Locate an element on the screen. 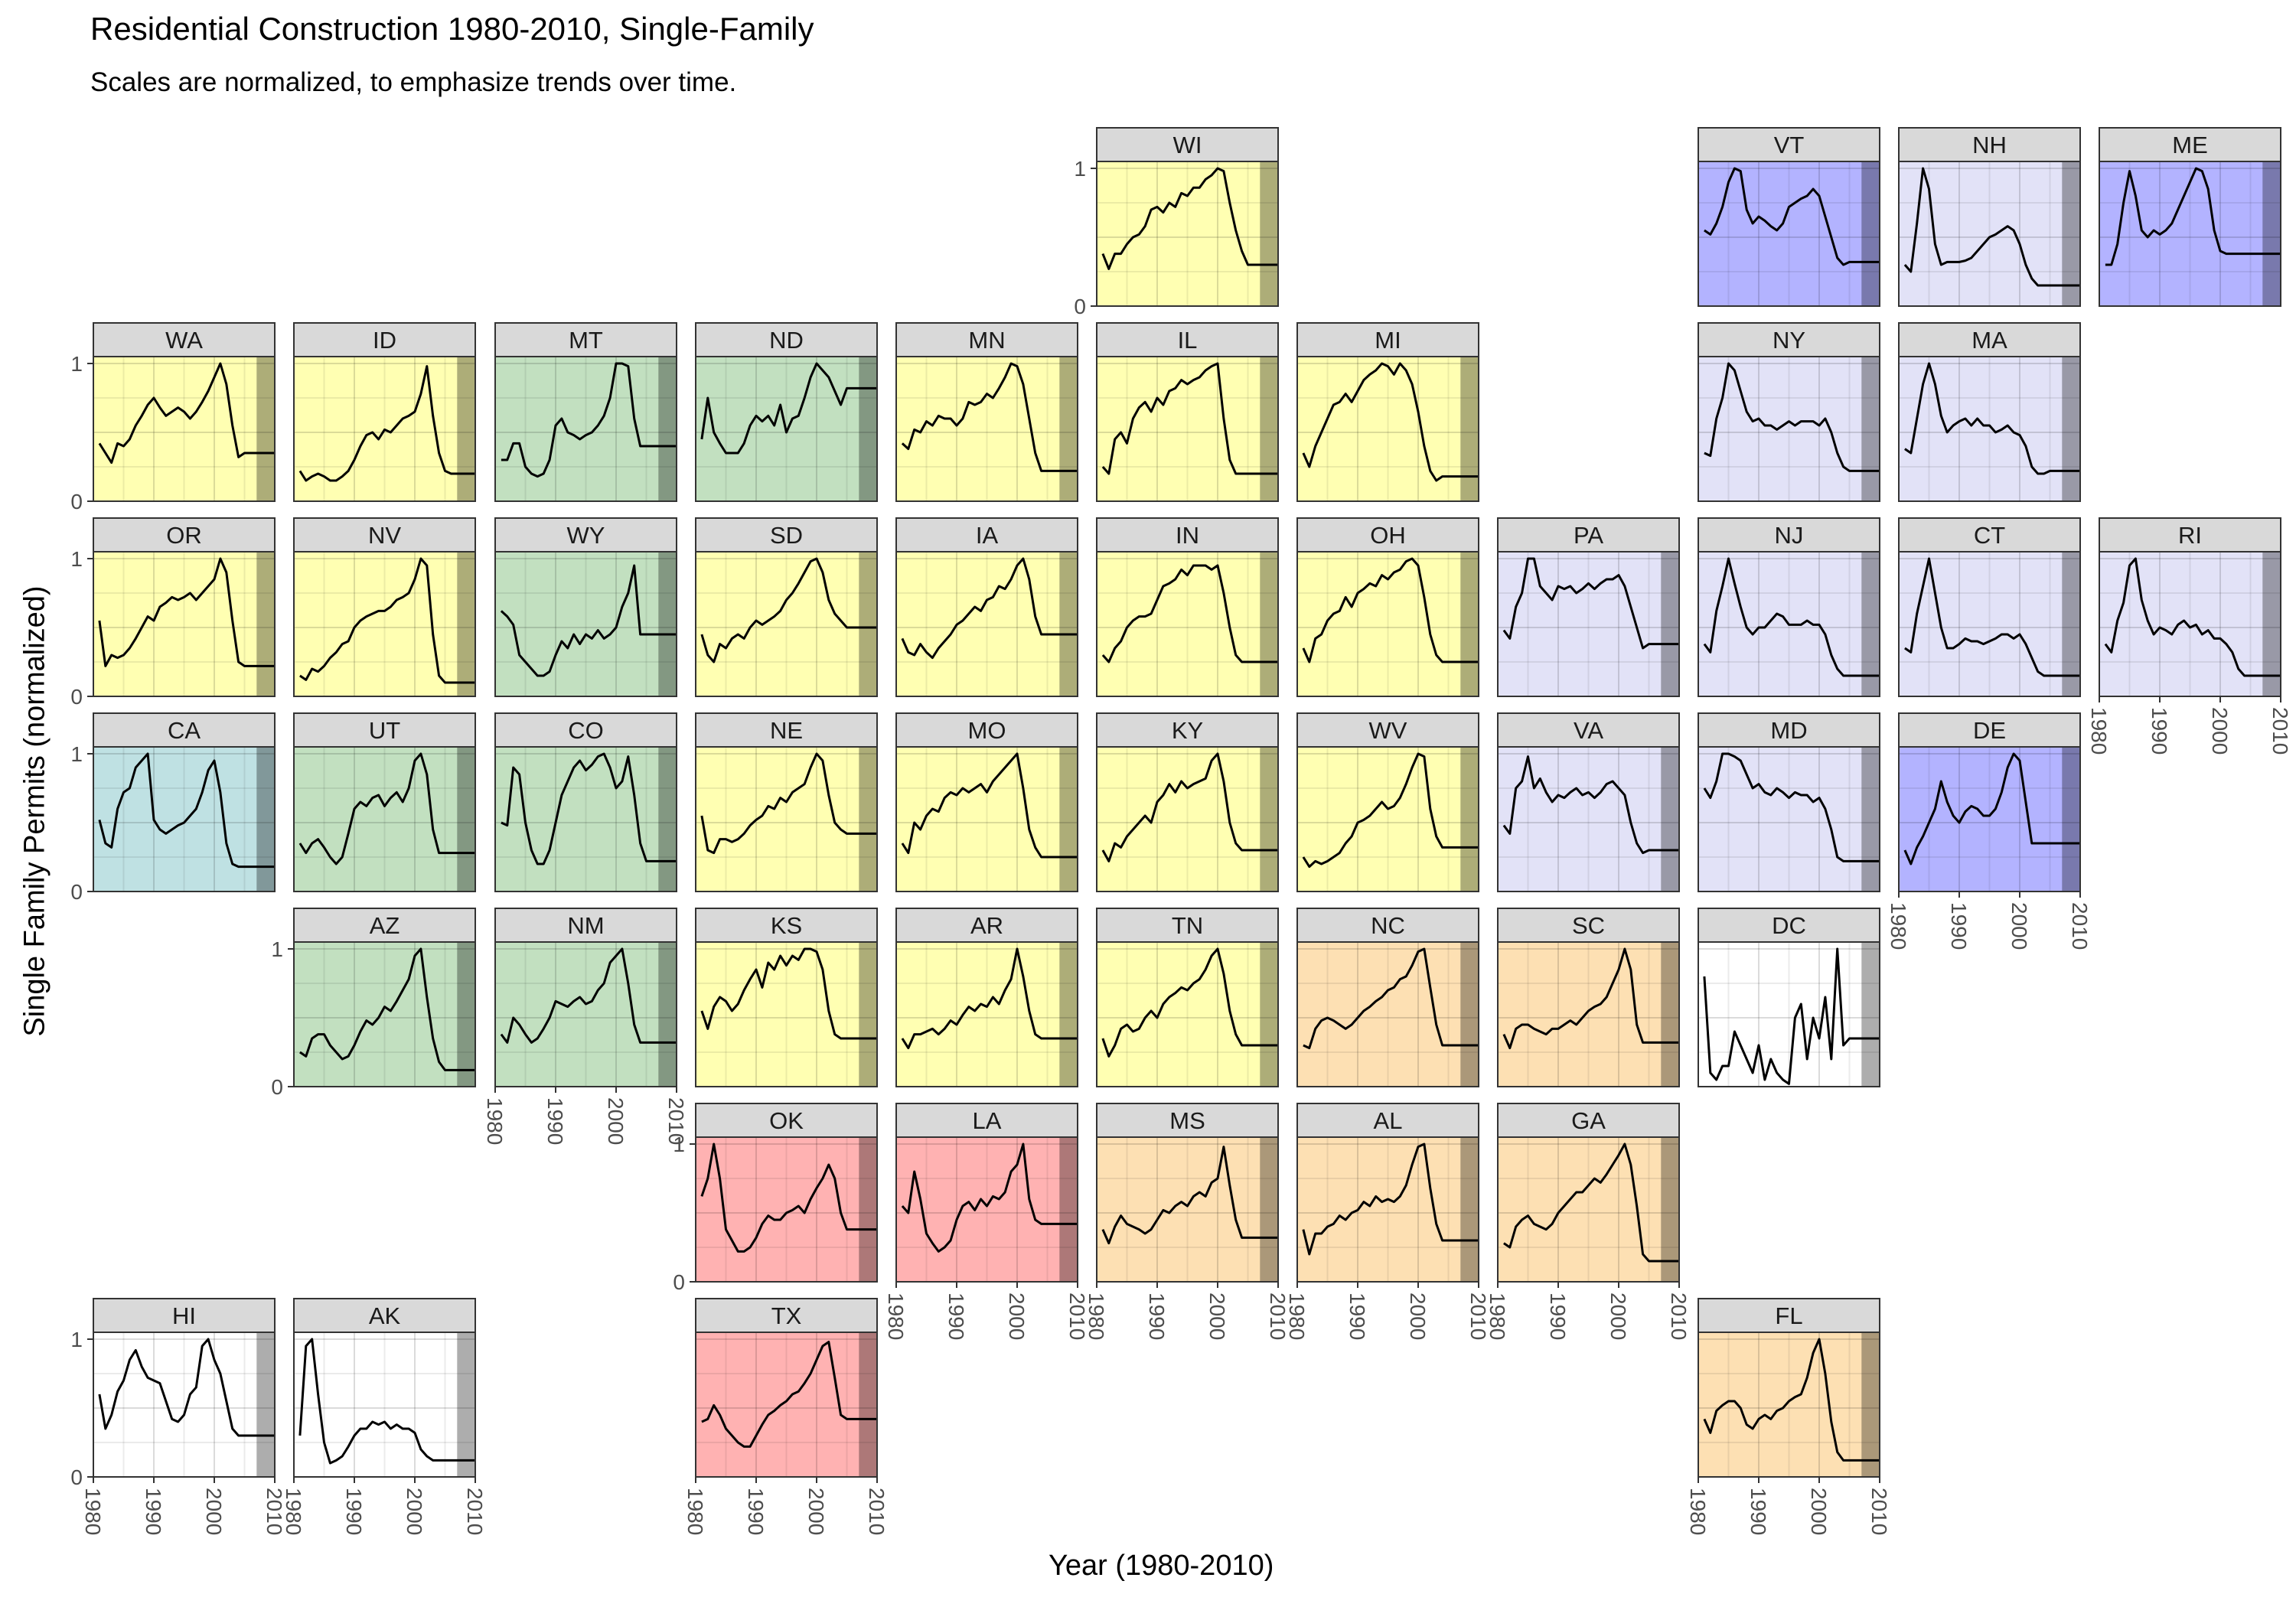 The image size is (2296, 1607). strip-label: ME is located at coordinates (2190, 145).